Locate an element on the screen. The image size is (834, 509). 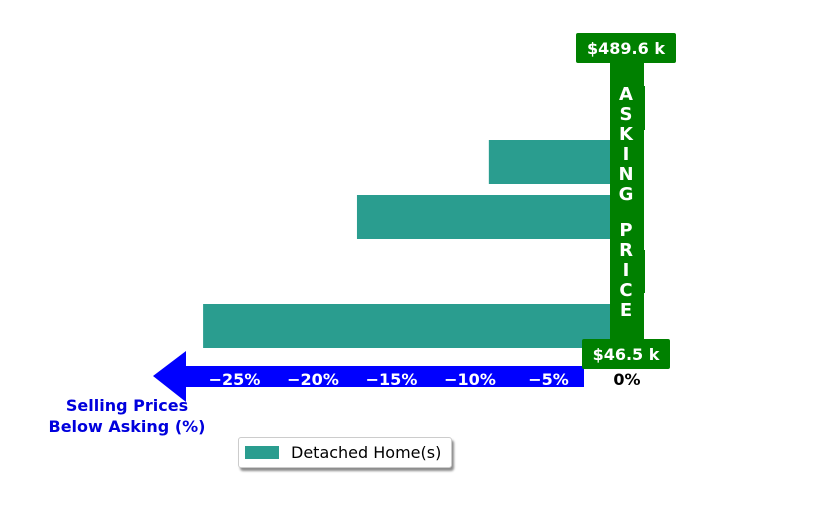
price-badge-text: $46.5 k is located at coordinates (626, 354).